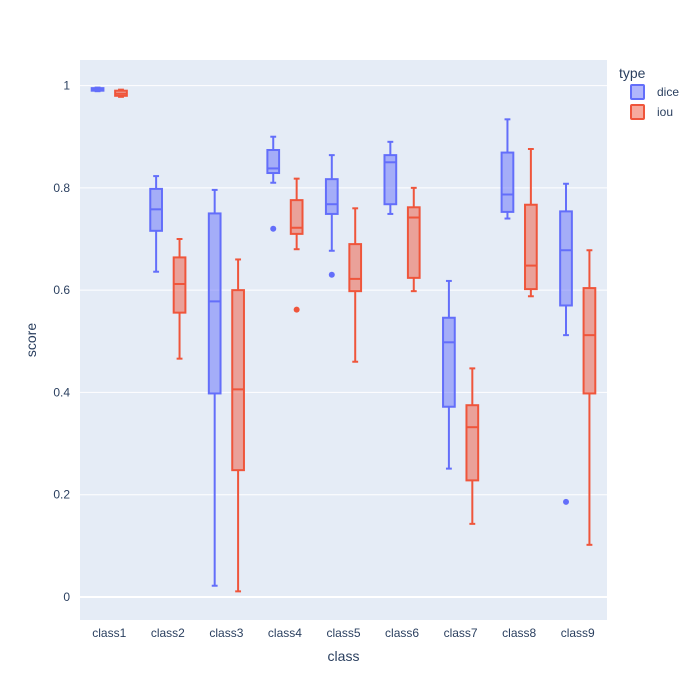  What do you see at coordinates (285, 633) in the screenshot?
I see `x-tick-label: class4` at bounding box center [285, 633].